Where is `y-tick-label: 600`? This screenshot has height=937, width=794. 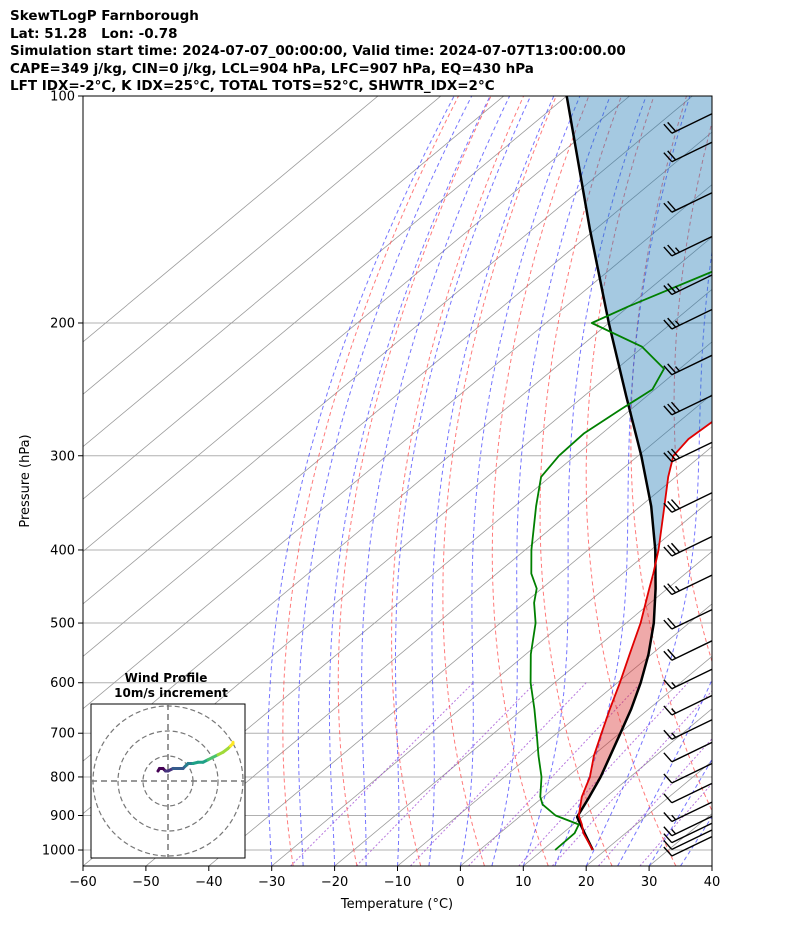
y-tick-label: 600 is located at coordinates (62, 683).